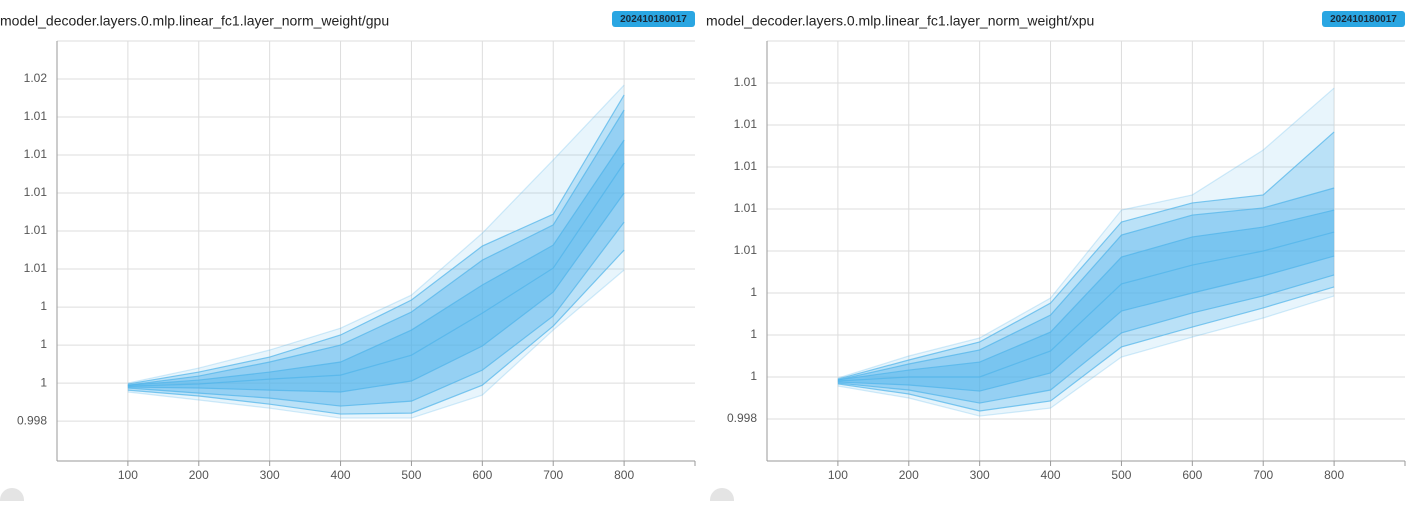 Image resolution: width=1423 pixels, height=506 pixels. I want to click on y-tick-label: 1.02, so click(36, 78).